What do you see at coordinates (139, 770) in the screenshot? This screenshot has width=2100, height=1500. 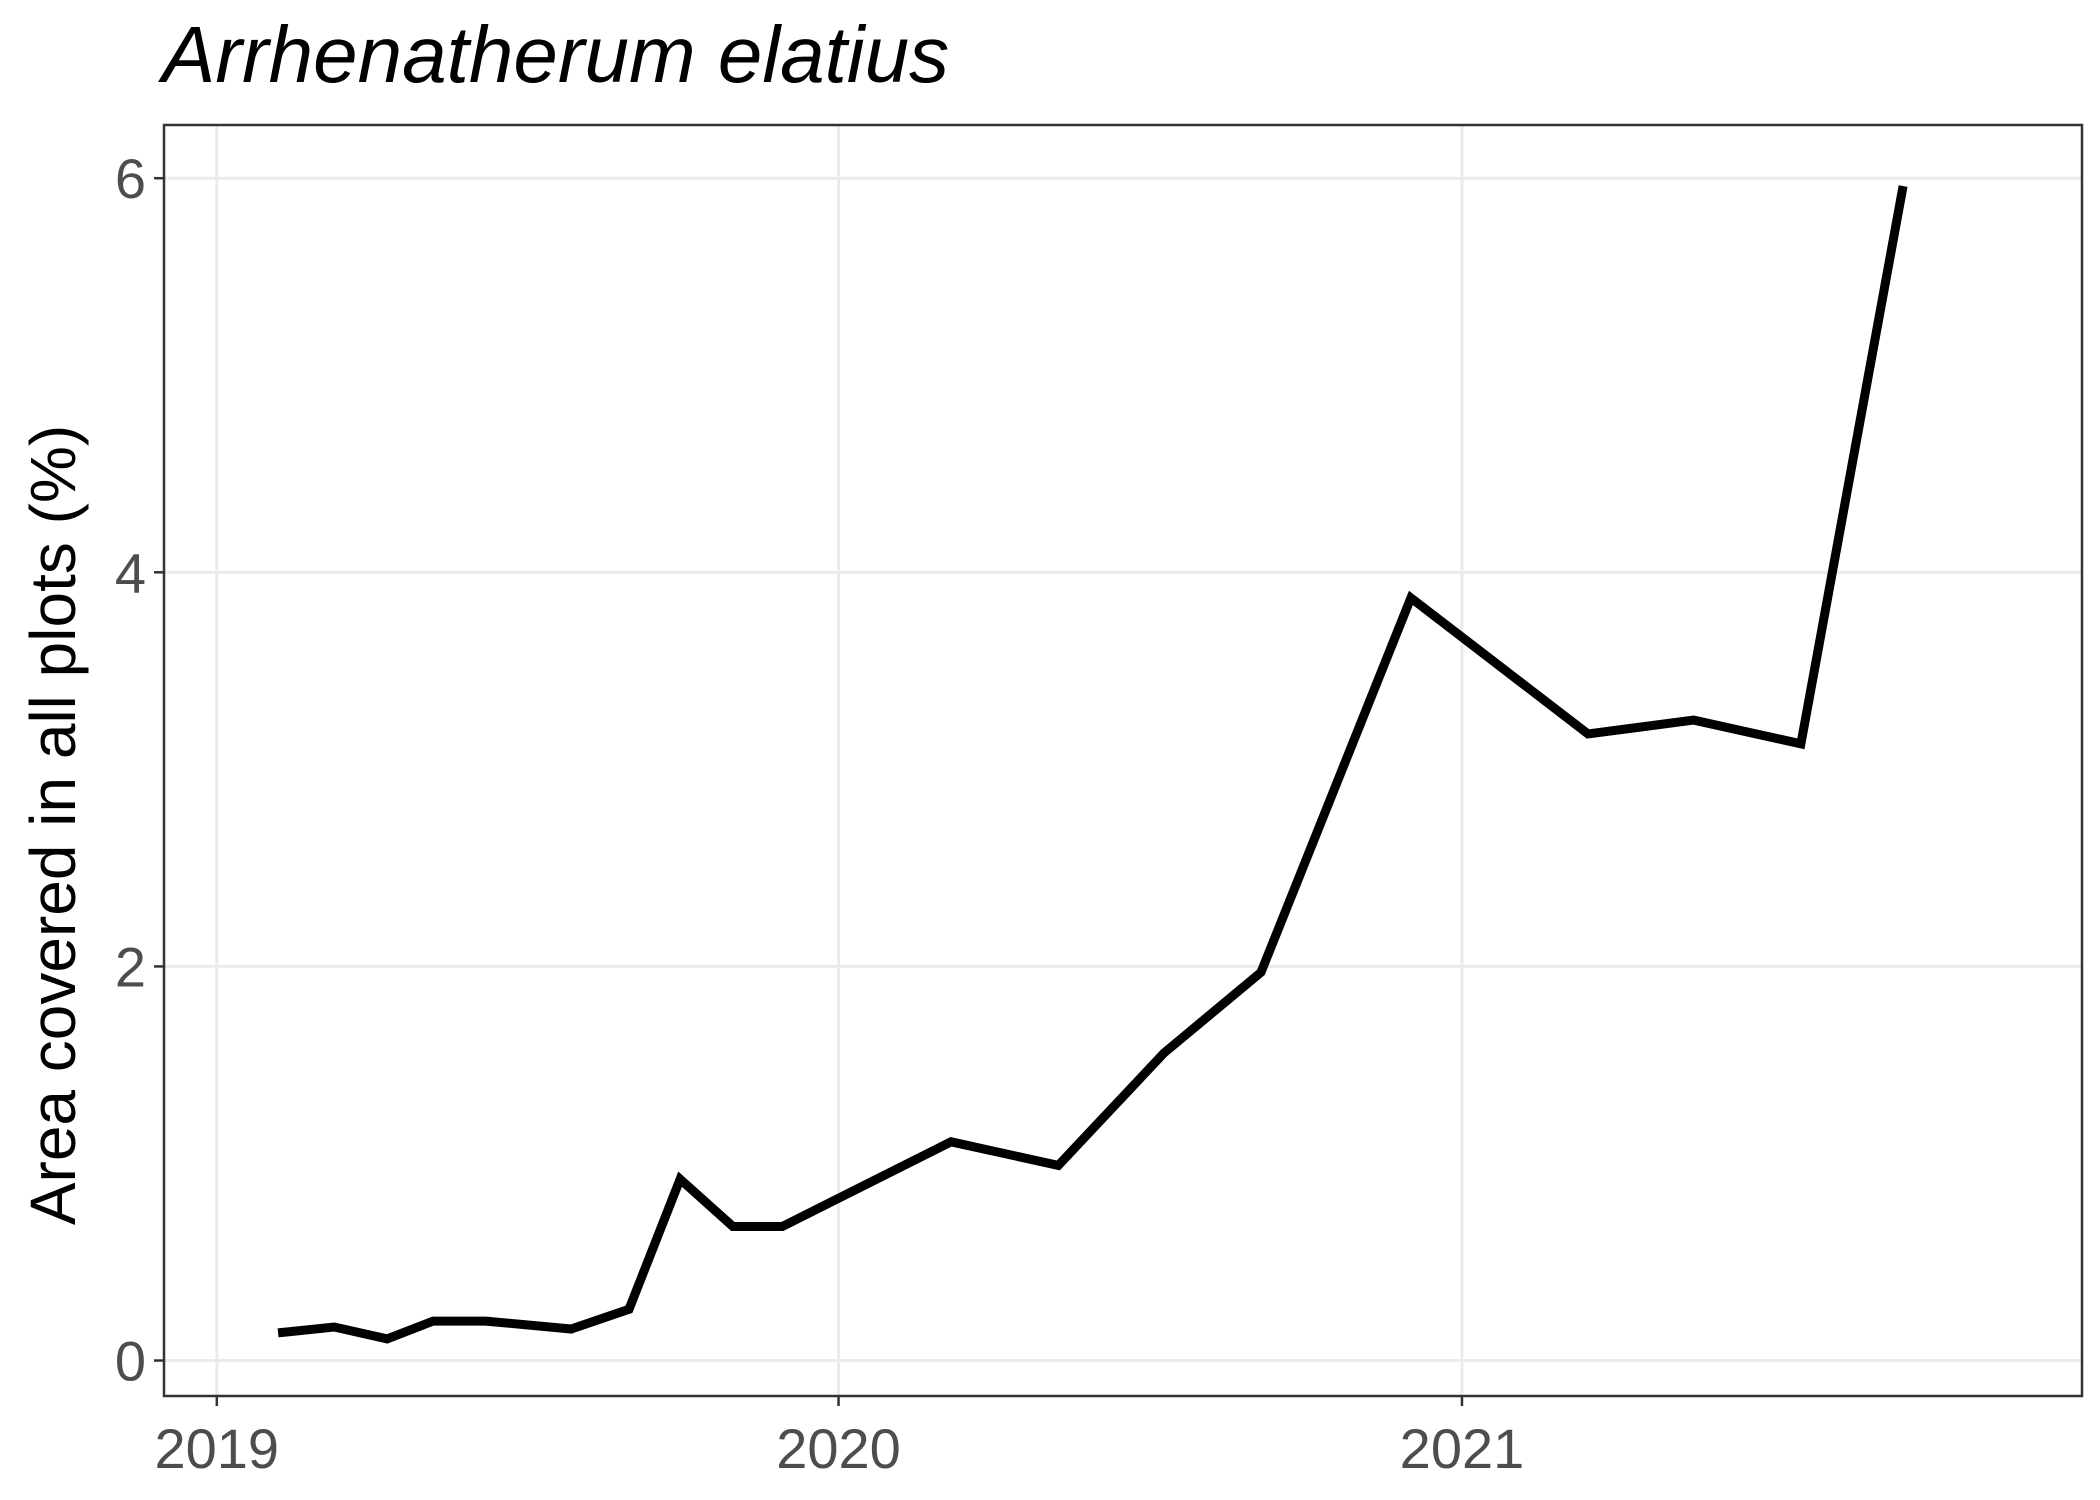 I see `y-axis-ticks: 0 2 4 6` at bounding box center [139, 770].